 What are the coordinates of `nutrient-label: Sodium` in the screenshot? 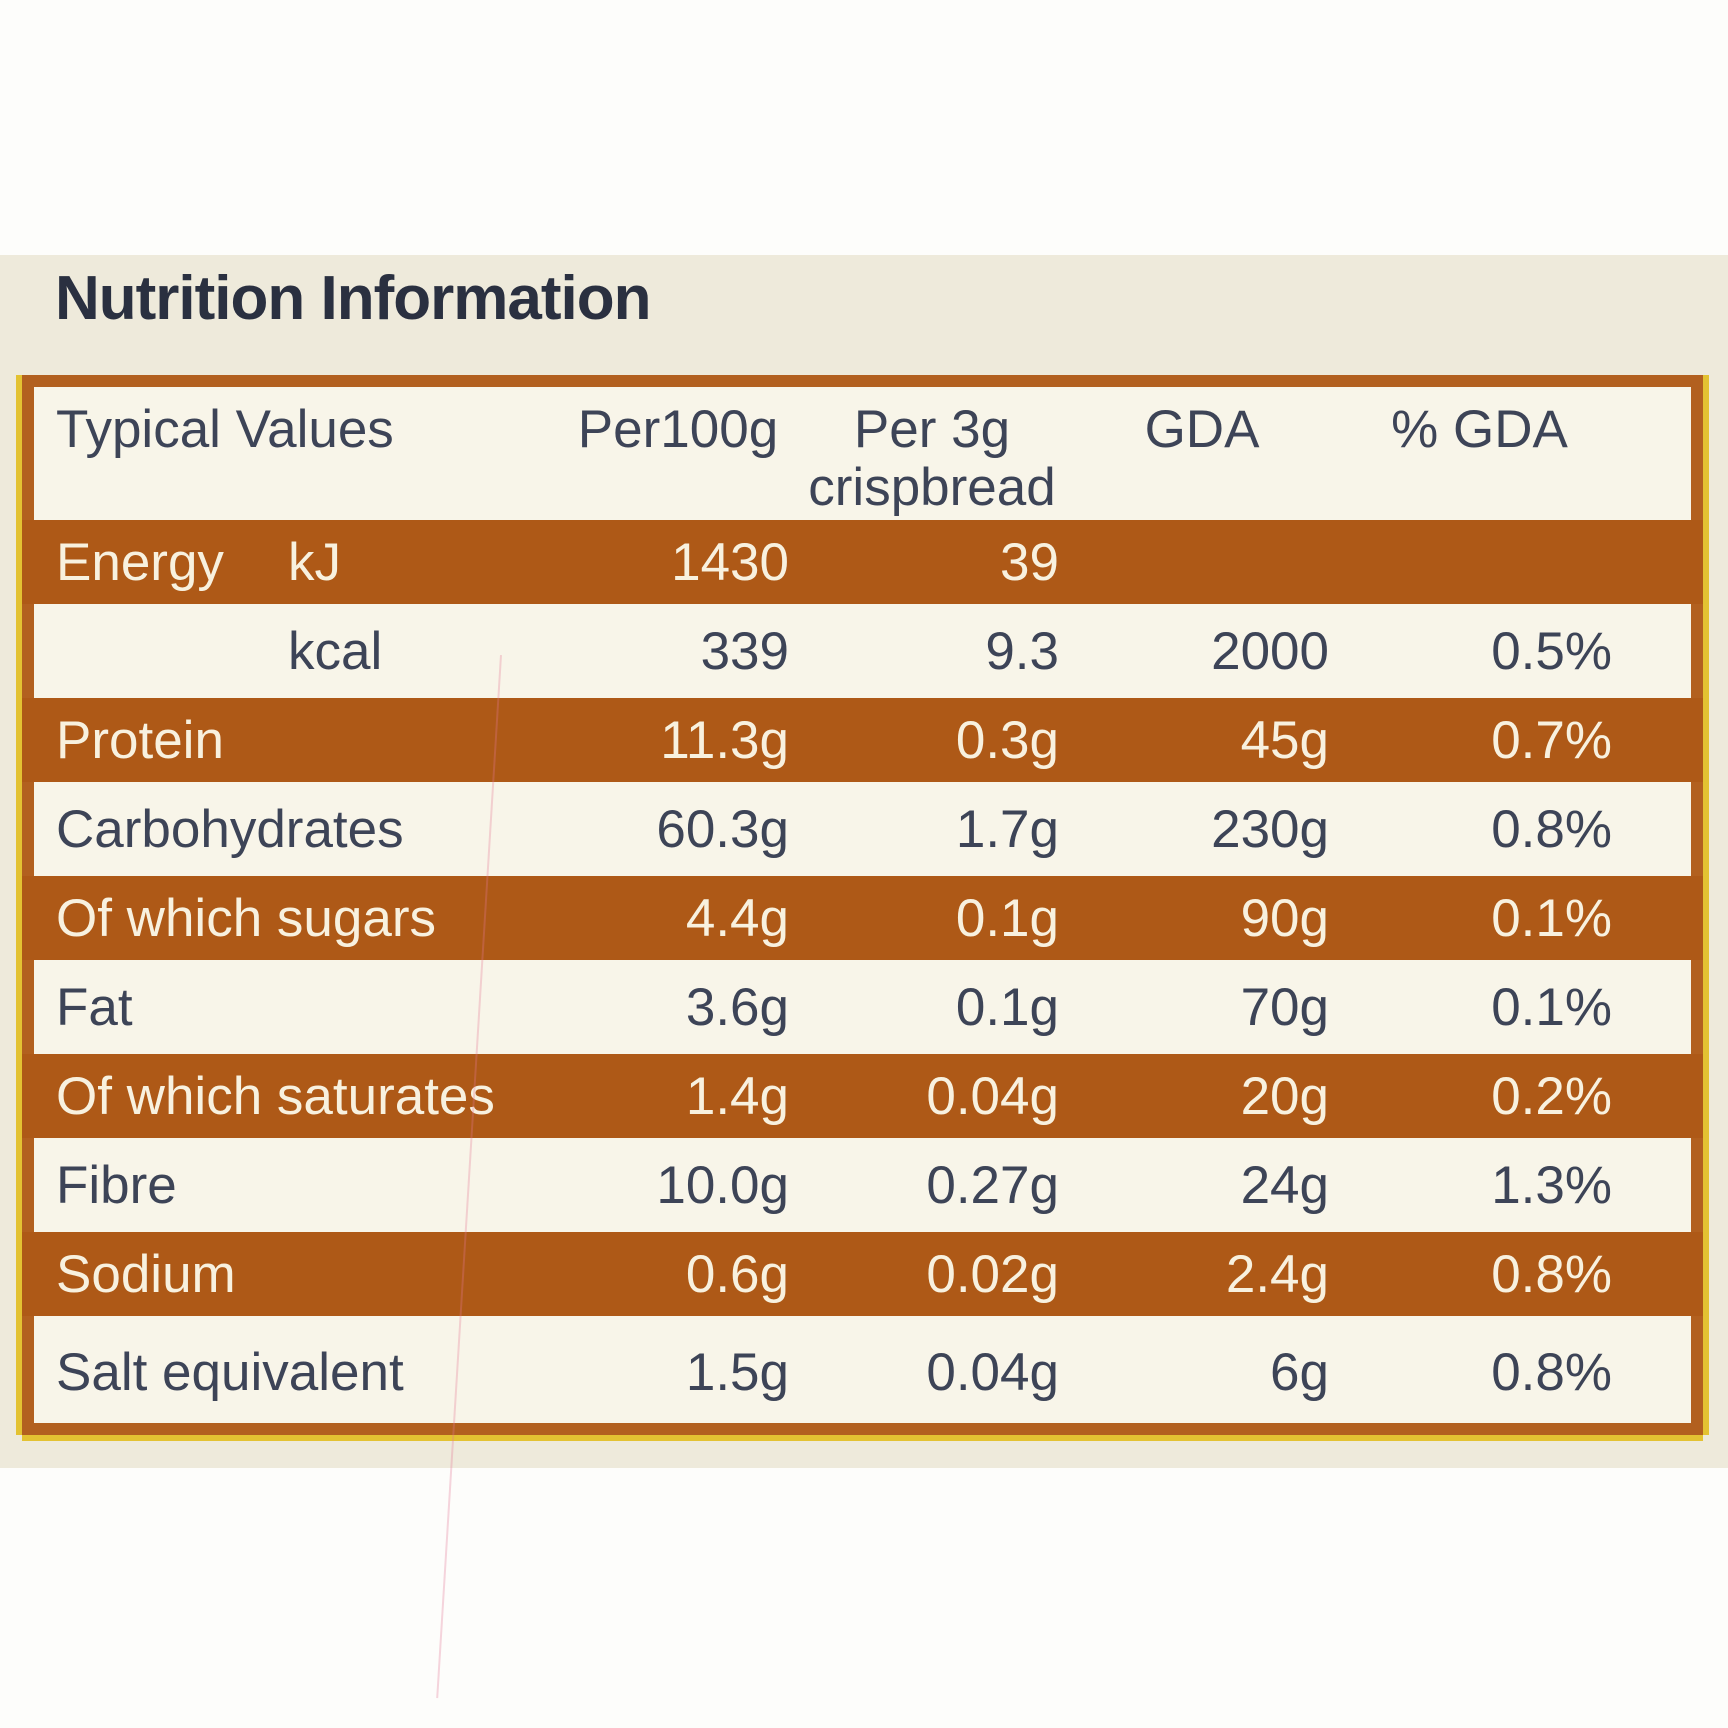 It's located at (146, 1274).